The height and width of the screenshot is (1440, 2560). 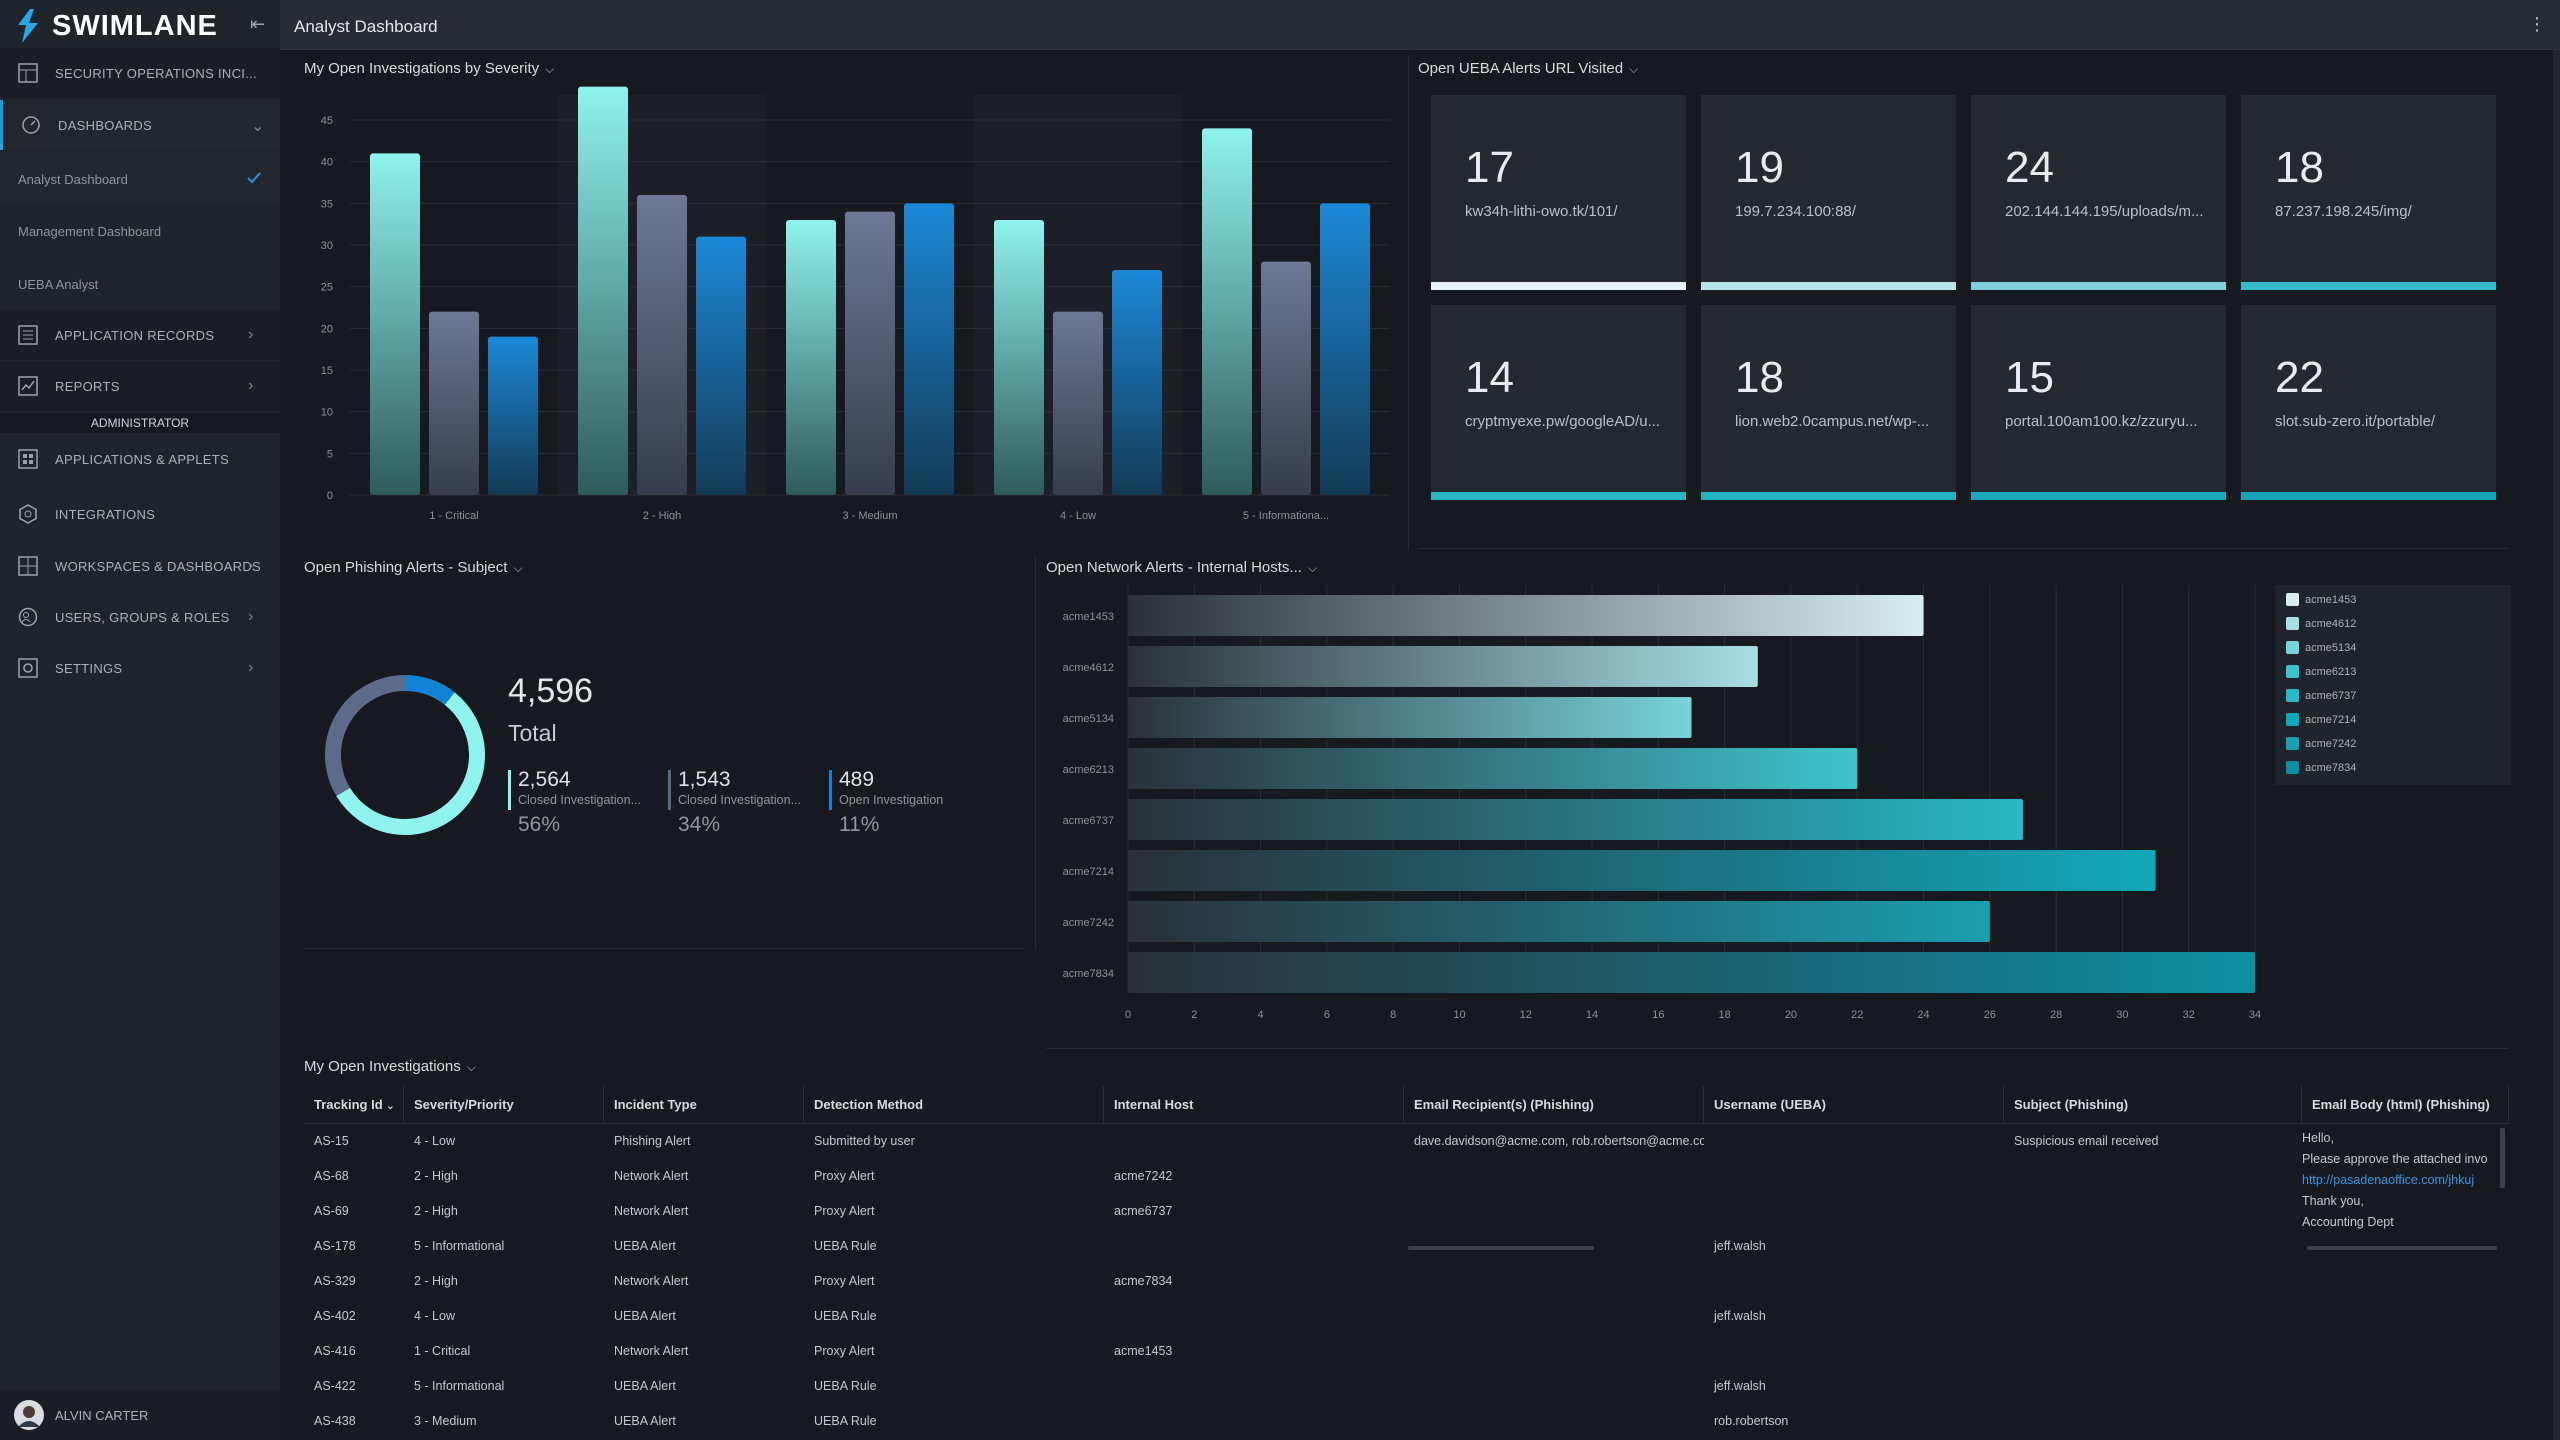 What do you see at coordinates (2321, 599) in the screenshot?
I see `legend-item: acme1453` at bounding box center [2321, 599].